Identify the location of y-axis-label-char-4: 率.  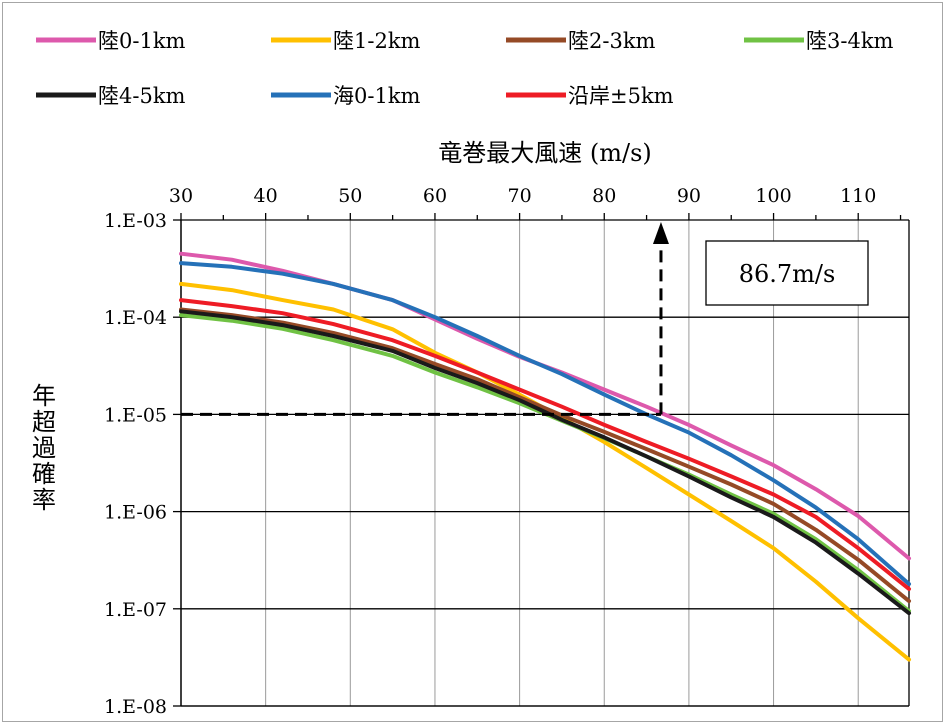
(44, 500).